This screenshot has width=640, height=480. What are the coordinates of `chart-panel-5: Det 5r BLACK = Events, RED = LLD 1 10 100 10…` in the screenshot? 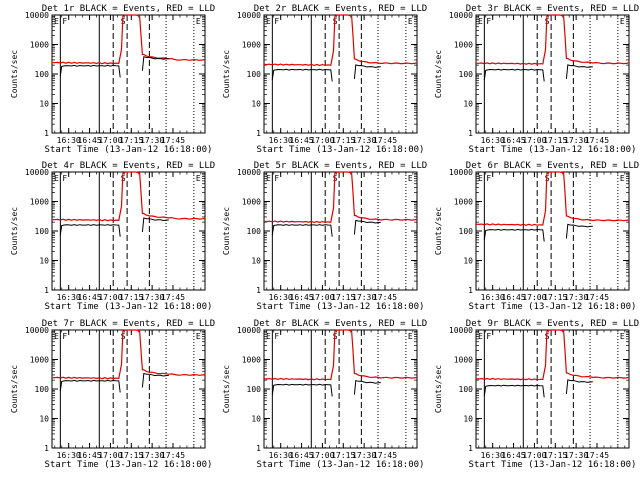 It's located at (324, 236).